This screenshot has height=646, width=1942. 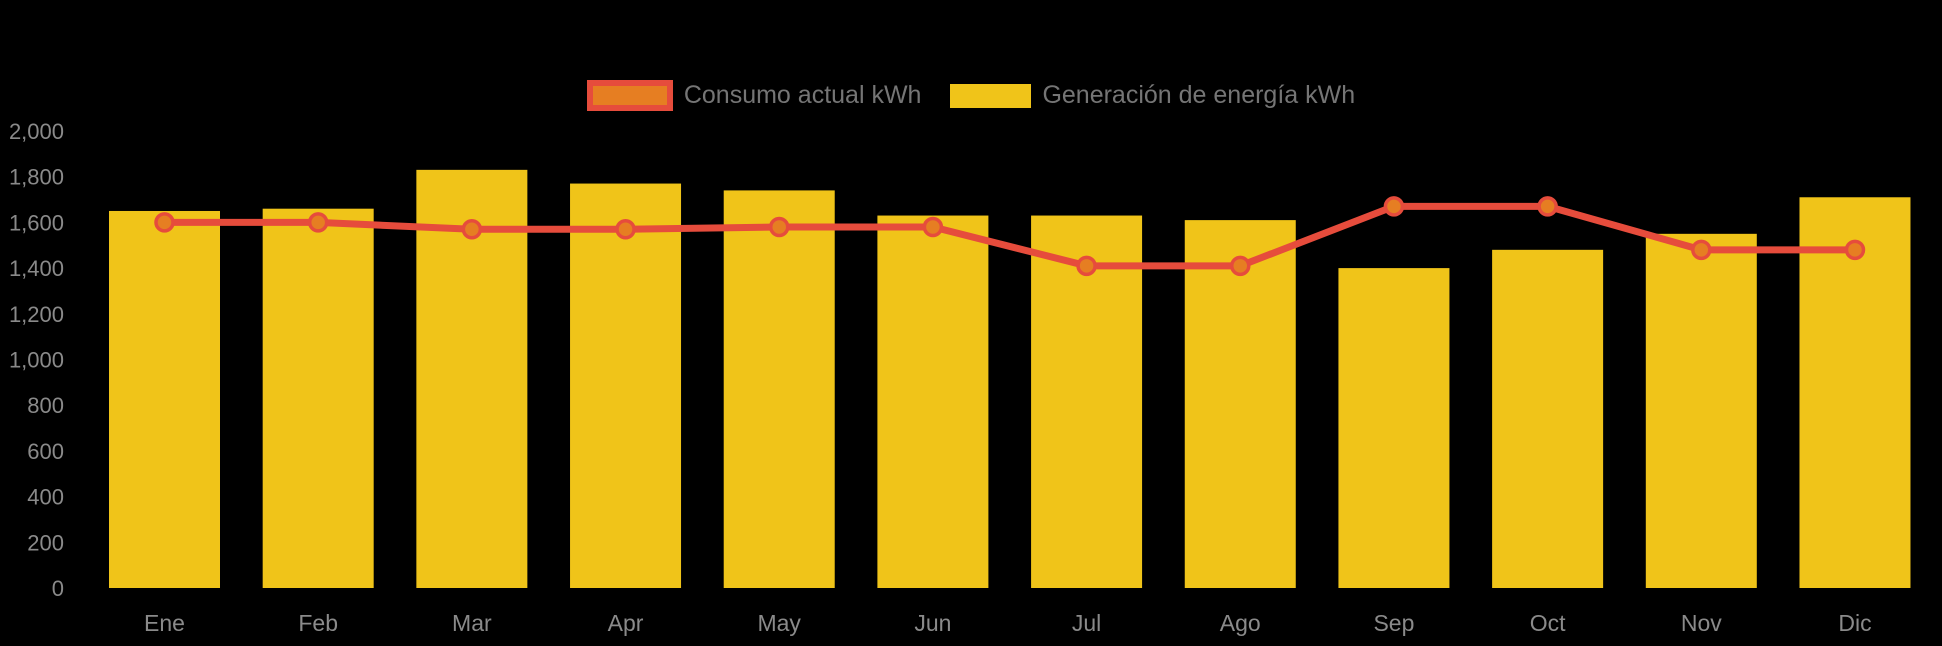 What do you see at coordinates (1548, 623) in the screenshot?
I see `x-tick-label-Oct: Oct` at bounding box center [1548, 623].